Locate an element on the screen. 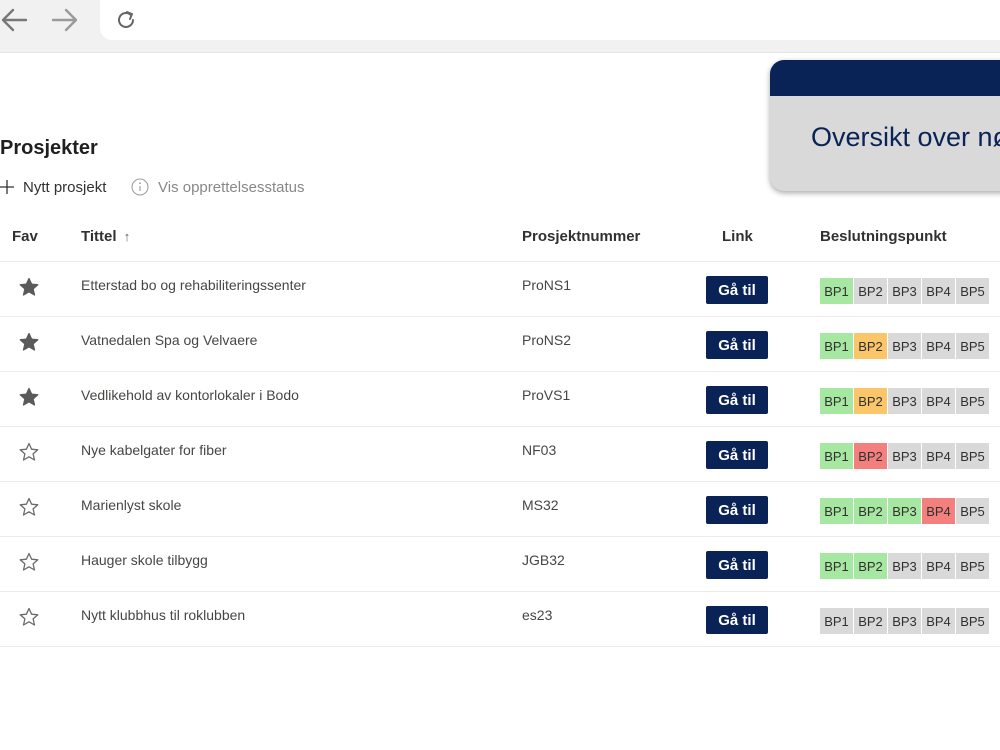 This screenshot has height=750, width=1000. project-title: Etterstad bo og rehabiliteringssenter is located at coordinates (193, 285).